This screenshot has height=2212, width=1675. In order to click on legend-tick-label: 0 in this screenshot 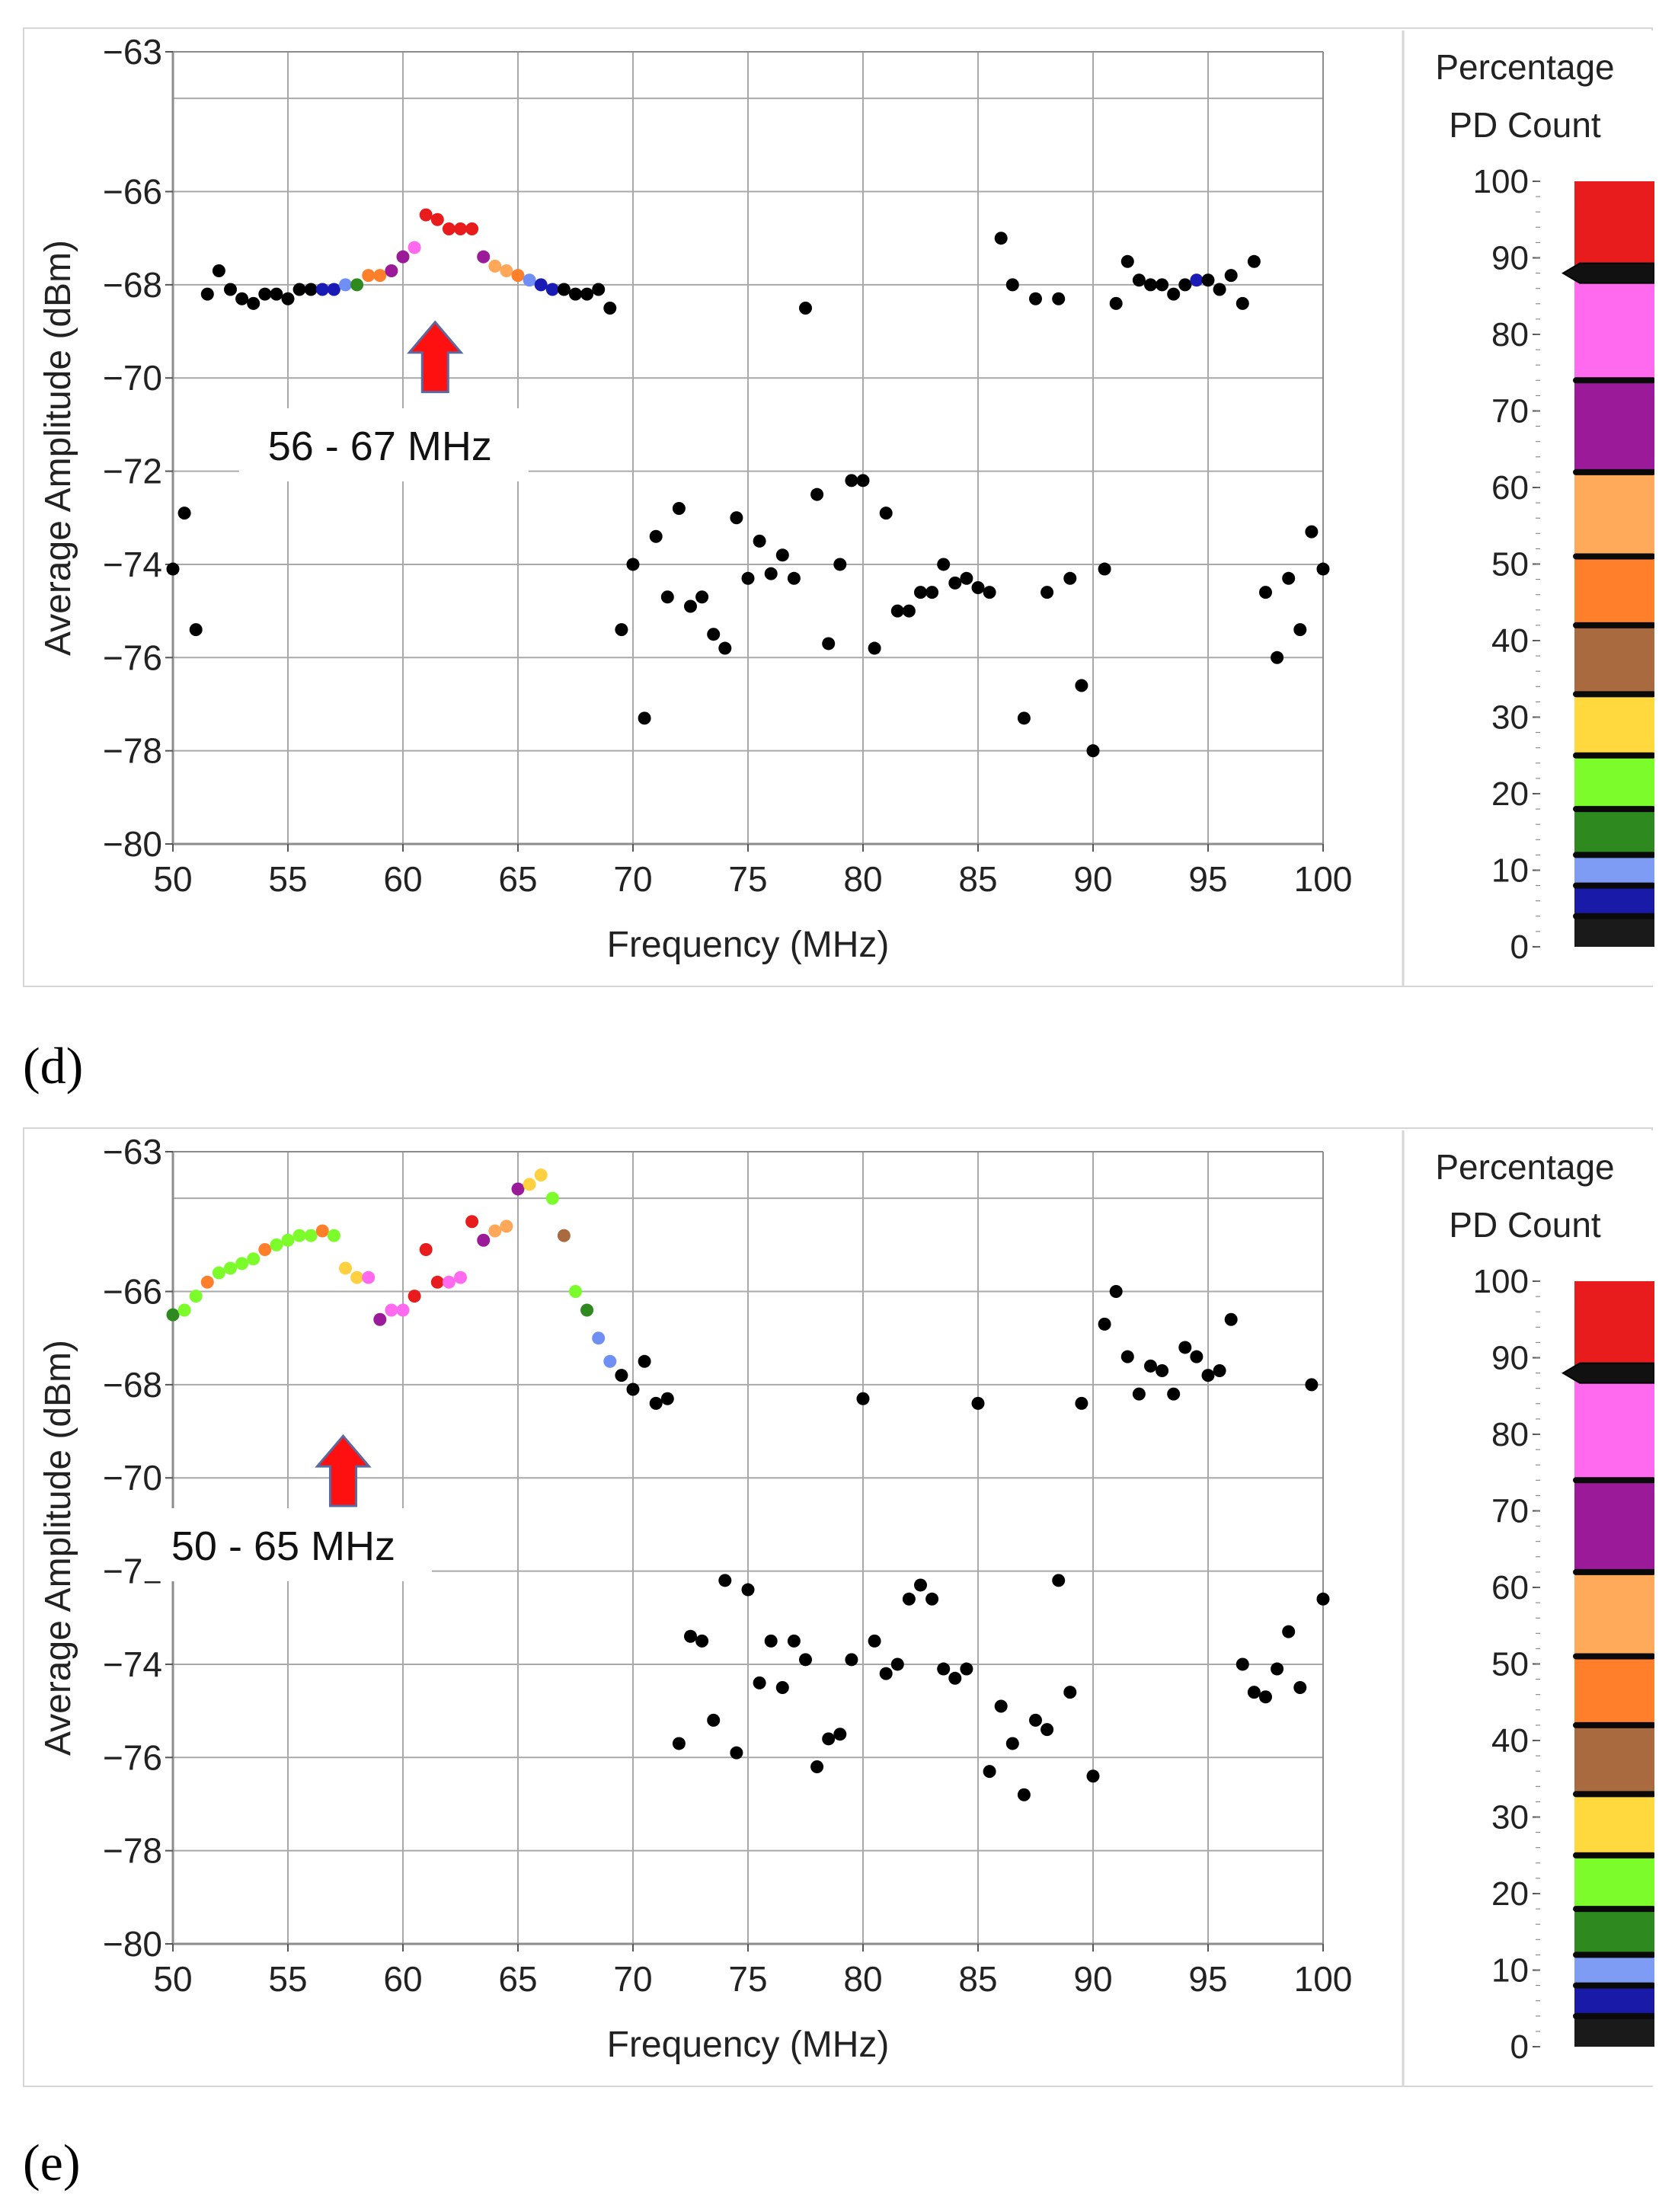, I will do `click(1520, 2047)`.